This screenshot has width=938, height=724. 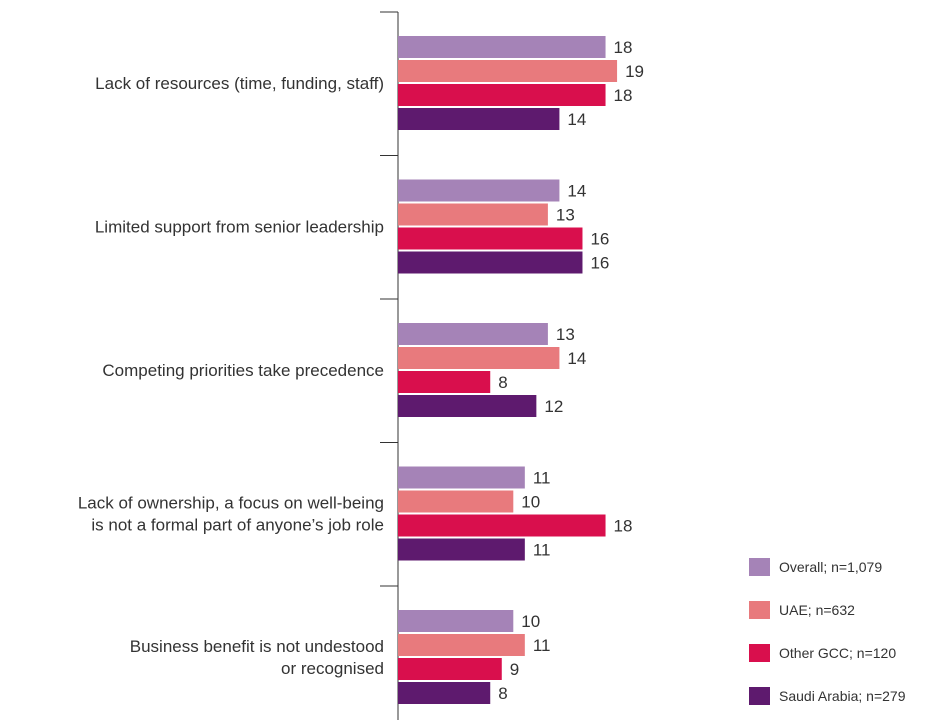 I want to click on legend-label: Other GCC; n=120, so click(x=837, y=653).